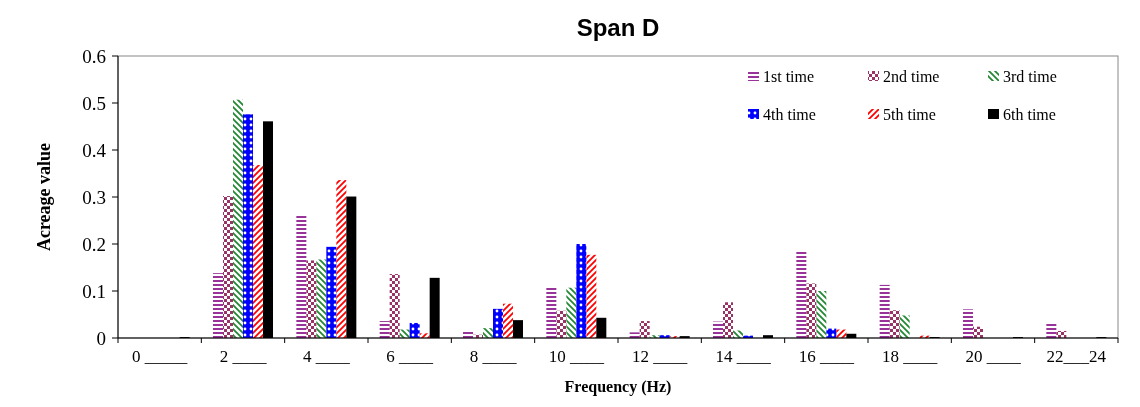 This screenshot has width=1140, height=407. What do you see at coordinates (101, 338) in the screenshot?
I see `y-tick-label: 0` at bounding box center [101, 338].